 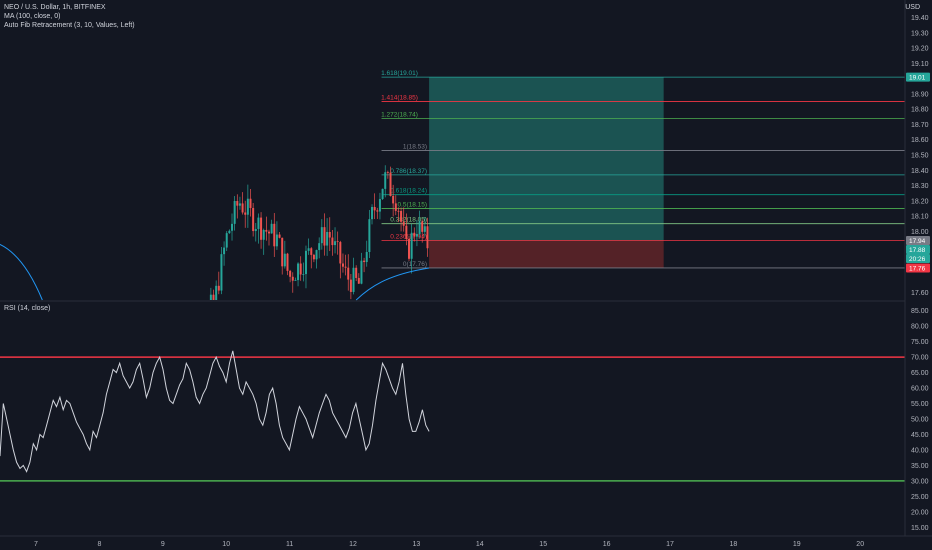 What do you see at coordinates (163, 544) in the screenshot?
I see `time-tick-label: 9` at bounding box center [163, 544].